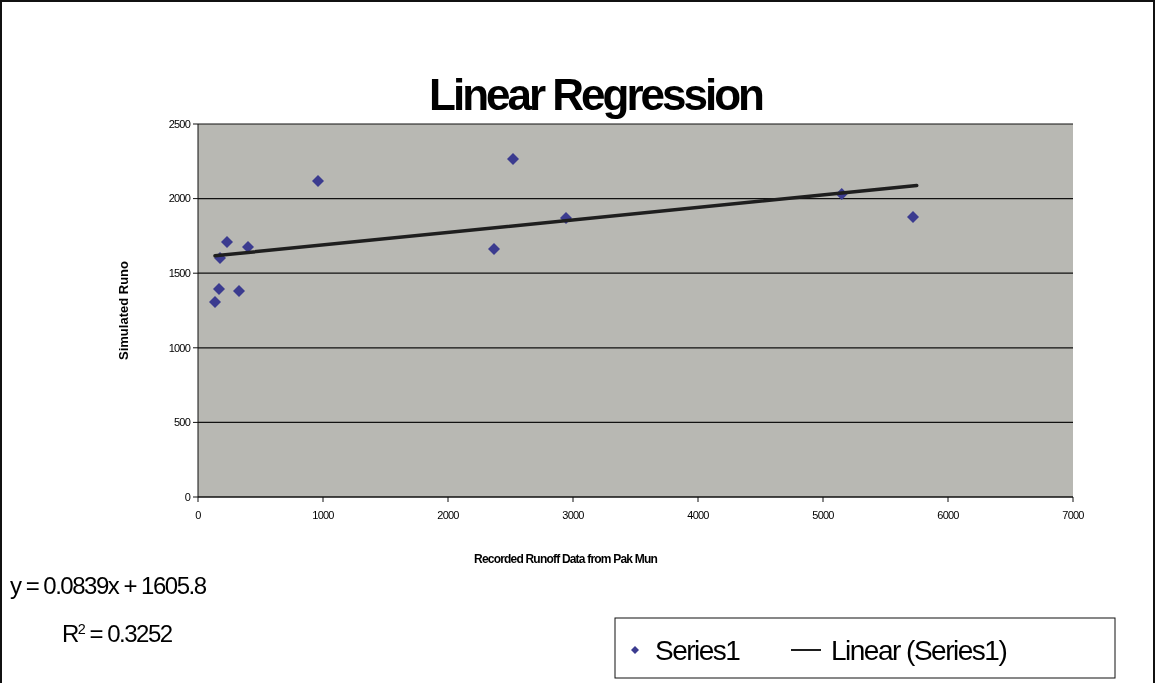 The height and width of the screenshot is (683, 1155). What do you see at coordinates (1073, 515) in the screenshot?
I see `x-tick-label: 7000` at bounding box center [1073, 515].